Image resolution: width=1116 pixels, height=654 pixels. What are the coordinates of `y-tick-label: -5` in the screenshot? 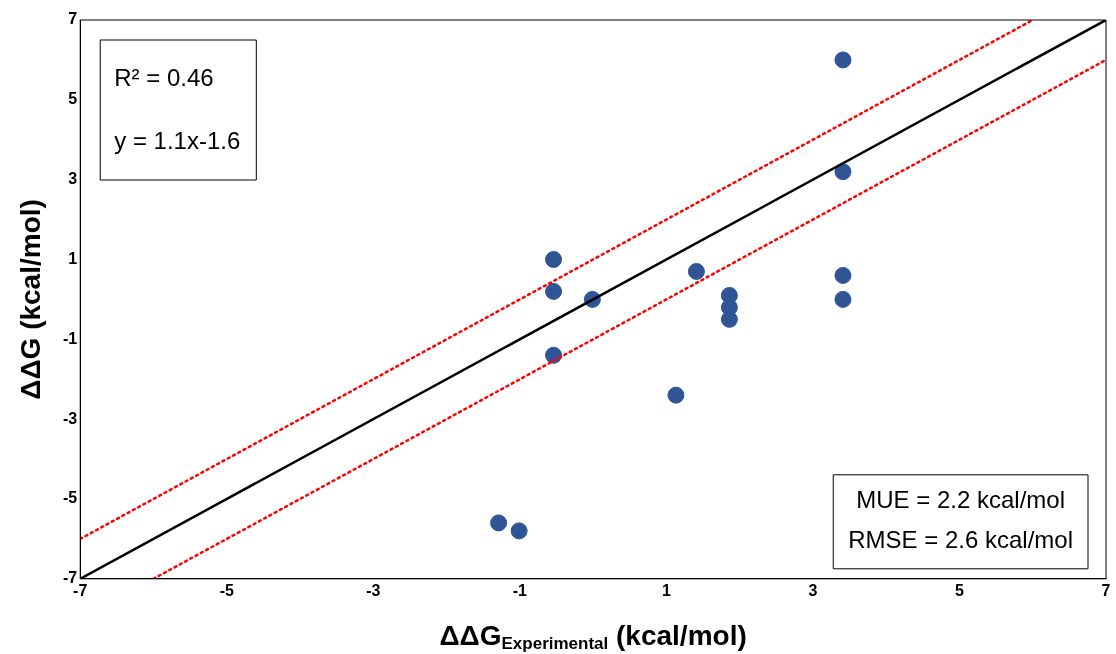 It's located at (70, 498).